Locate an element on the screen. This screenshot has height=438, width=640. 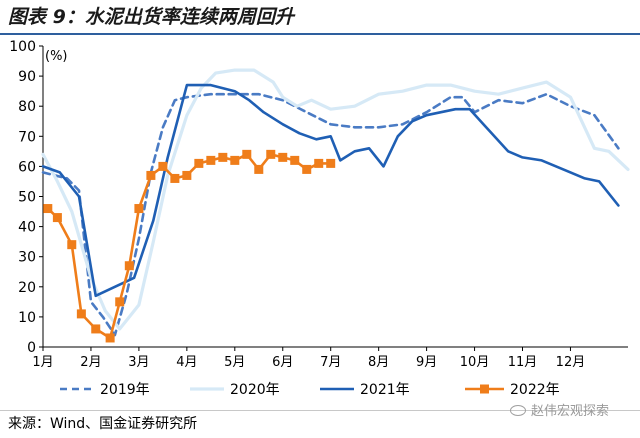
y-tick-label: 10 is located at coordinates (27, 318).